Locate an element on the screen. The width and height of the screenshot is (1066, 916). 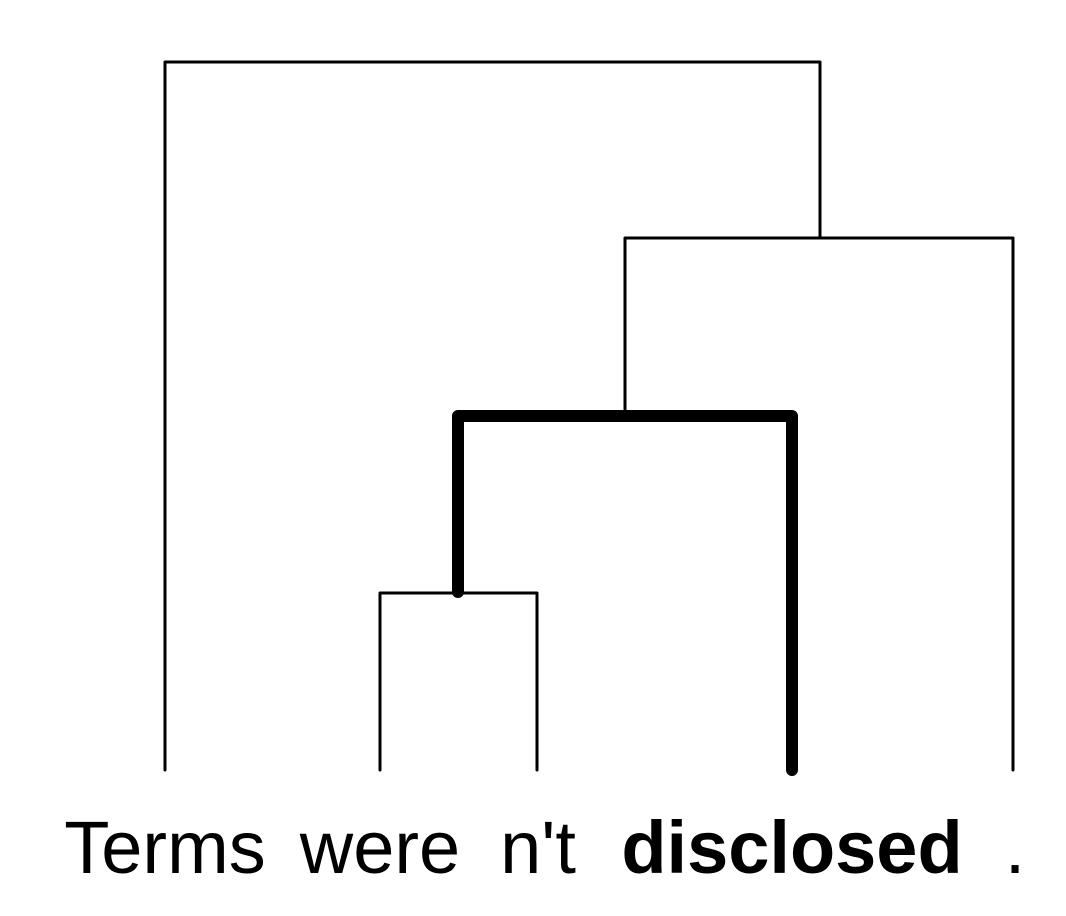
token-not: n't is located at coordinates (538, 847).